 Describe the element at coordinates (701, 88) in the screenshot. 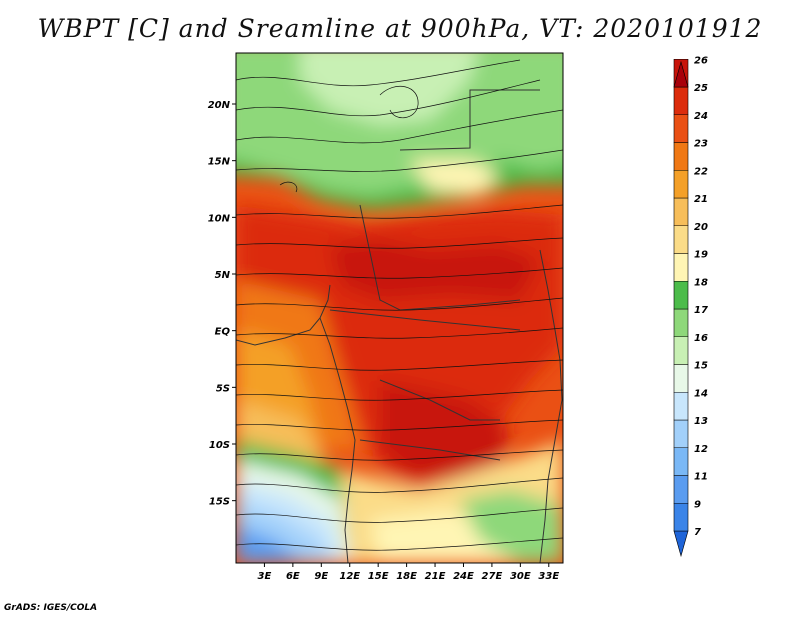

I see `colorbar-label: 25` at that location.